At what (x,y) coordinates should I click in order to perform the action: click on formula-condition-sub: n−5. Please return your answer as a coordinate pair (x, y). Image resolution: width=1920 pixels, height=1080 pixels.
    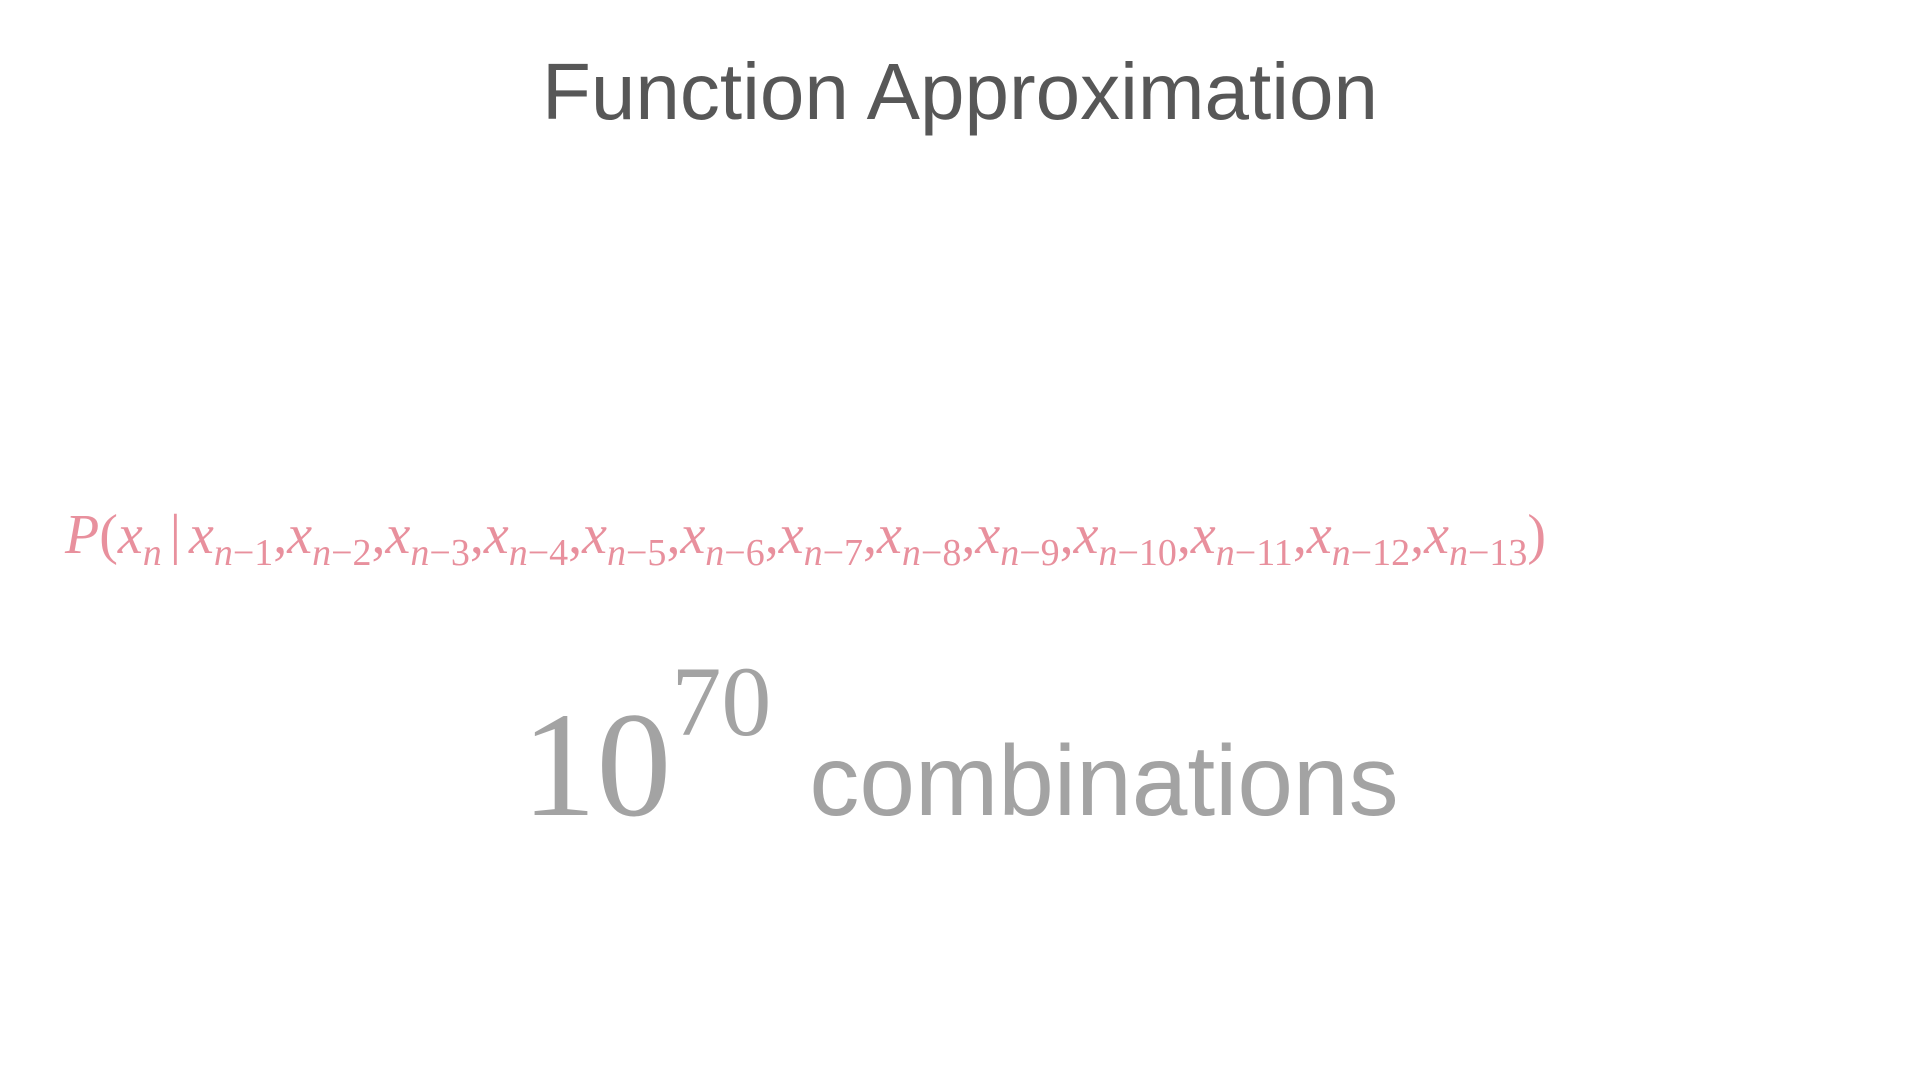
    Looking at the image, I should click on (636, 553).